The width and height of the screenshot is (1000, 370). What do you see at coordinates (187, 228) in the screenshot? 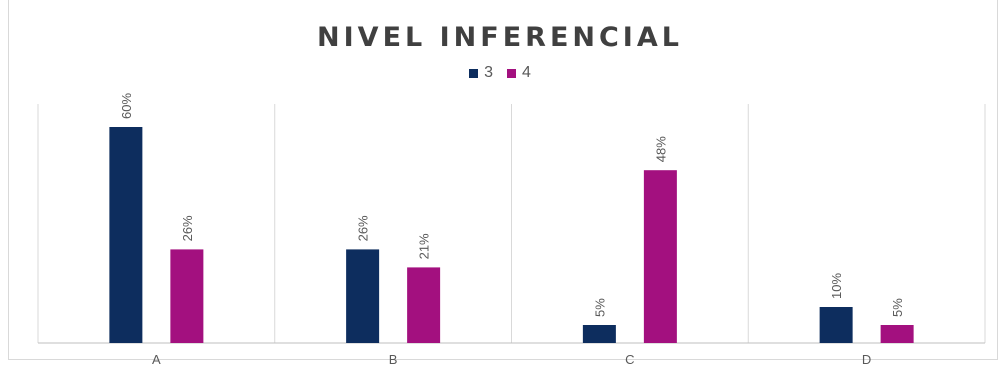
I see `data-label-A-series-4: 26%` at bounding box center [187, 228].